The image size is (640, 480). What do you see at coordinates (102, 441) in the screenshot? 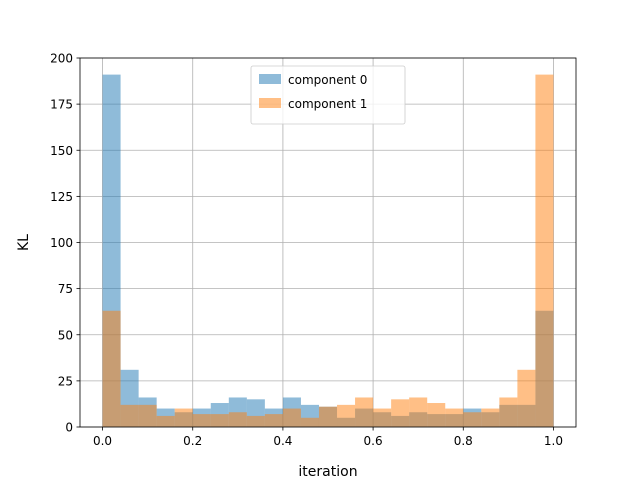
I see `x-tick-label: 0.0` at bounding box center [102, 441].